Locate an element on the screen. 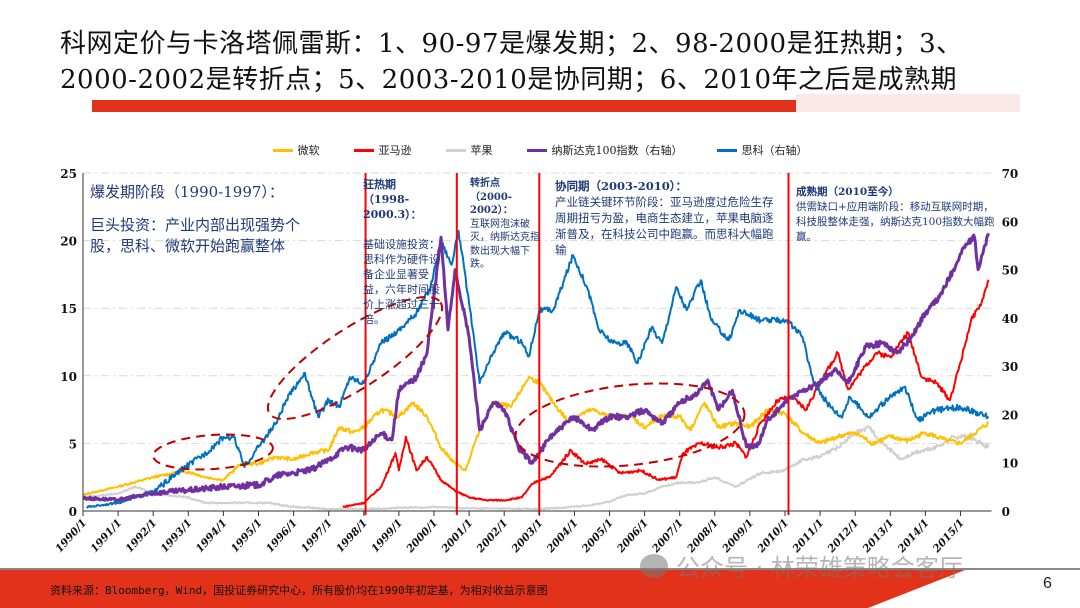  x-tick-label: 2002/1 is located at coordinates (492, 536).